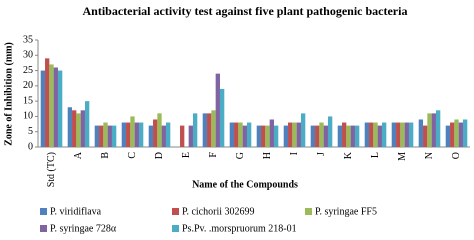 The height and width of the screenshot is (240, 474). What do you see at coordinates (28, 55) in the screenshot?
I see `y-tick-label: 30` at bounding box center [28, 55].